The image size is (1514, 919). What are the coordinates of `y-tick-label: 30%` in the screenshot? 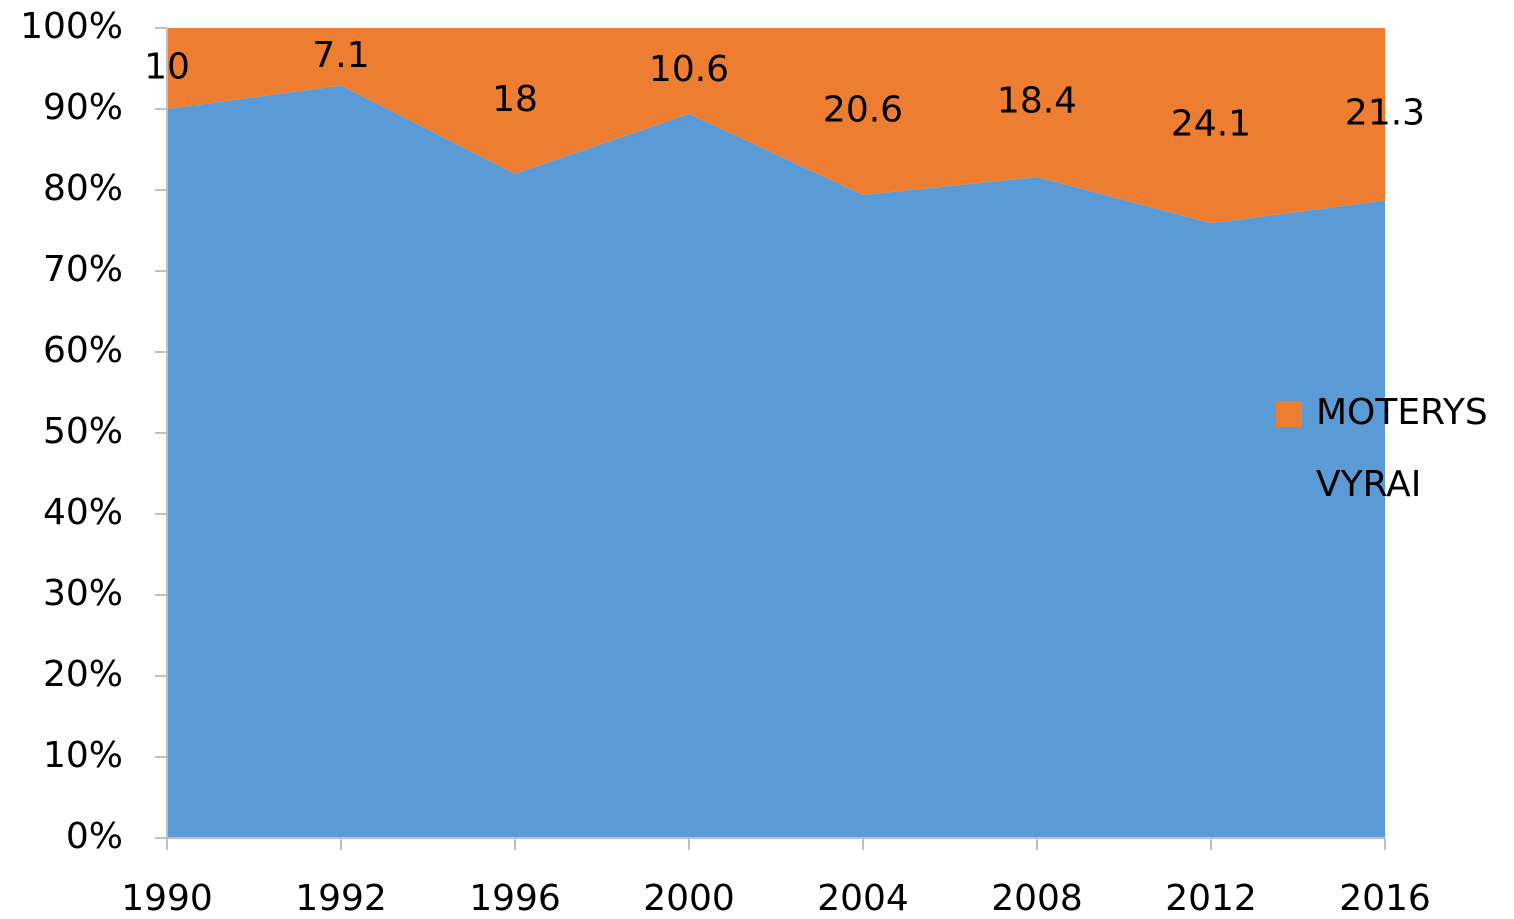 It's located at (83, 593).